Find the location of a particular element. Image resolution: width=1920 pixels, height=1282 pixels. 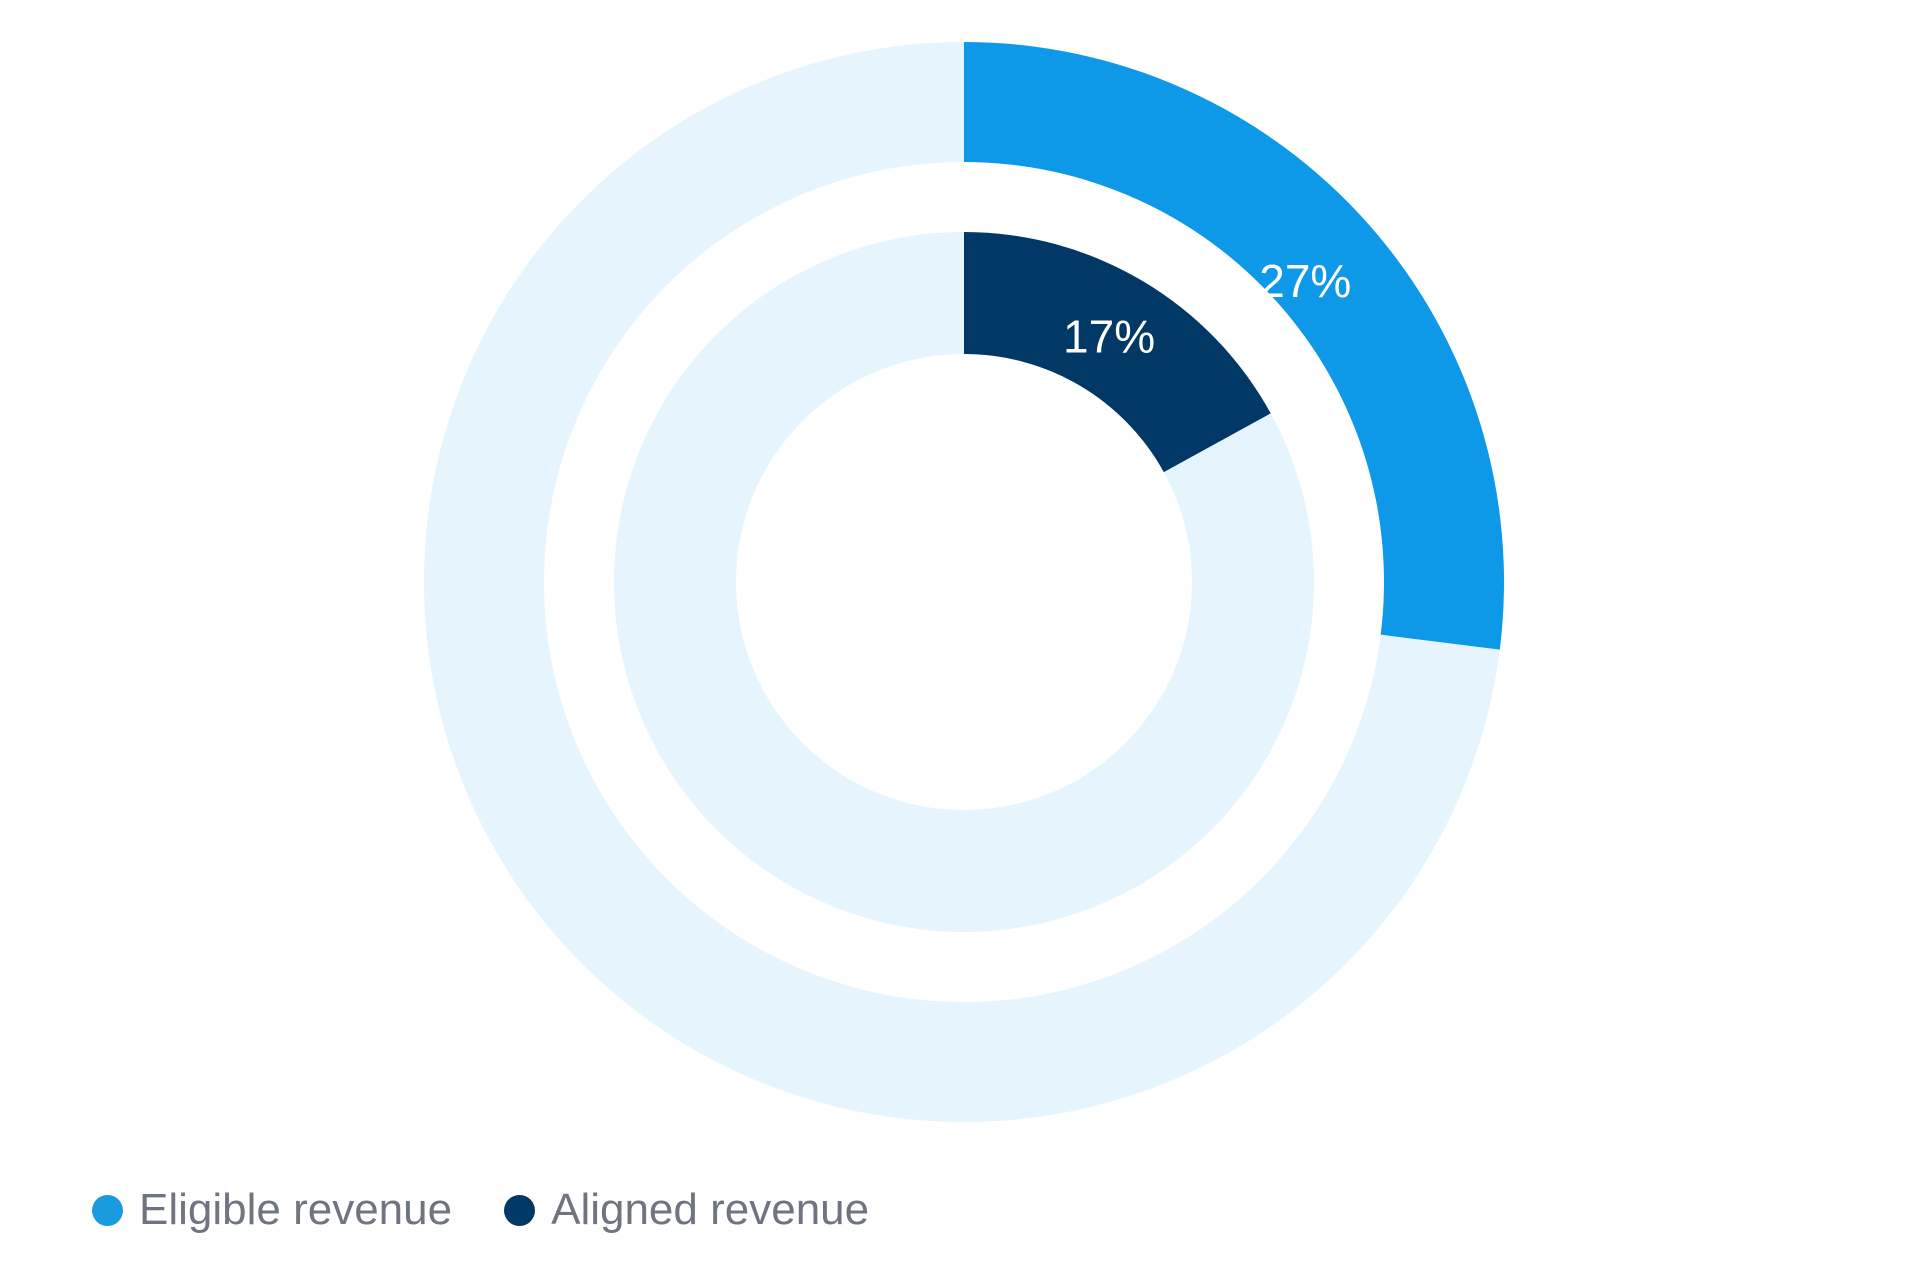

legend-item-eligible-revenue: Eligible revenue is located at coordinates (272, 1210).